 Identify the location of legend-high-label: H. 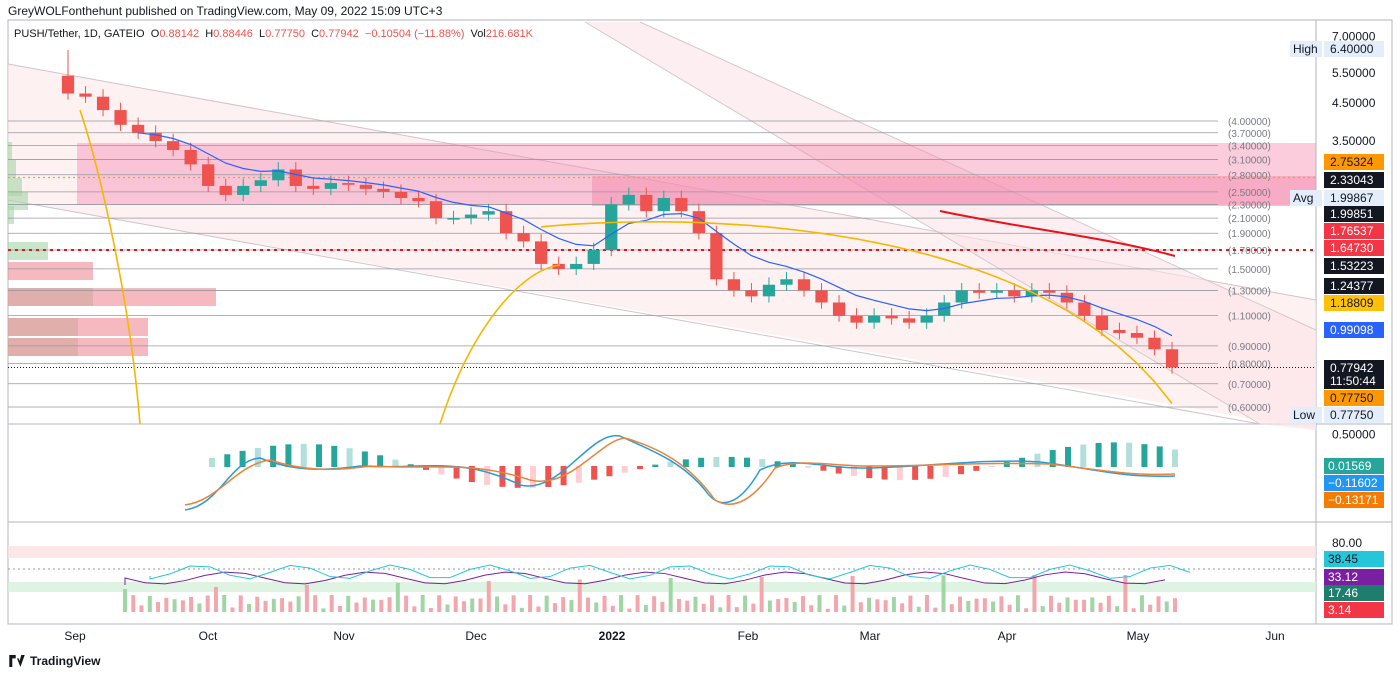
(209, 34).